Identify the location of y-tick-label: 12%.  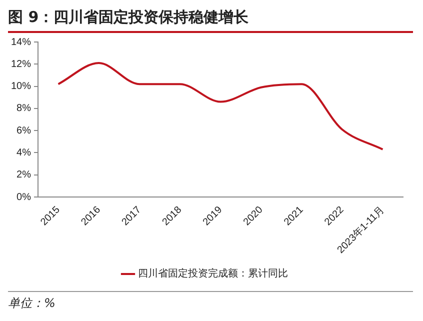
(21, 64).